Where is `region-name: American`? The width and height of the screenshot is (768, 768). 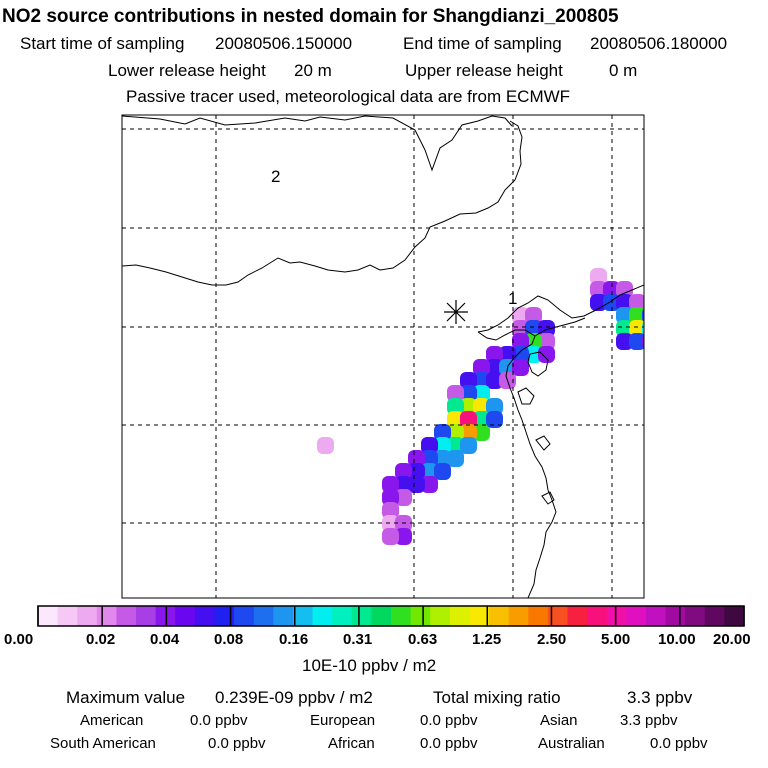 region-name: American is located at coordinates (112, 720).